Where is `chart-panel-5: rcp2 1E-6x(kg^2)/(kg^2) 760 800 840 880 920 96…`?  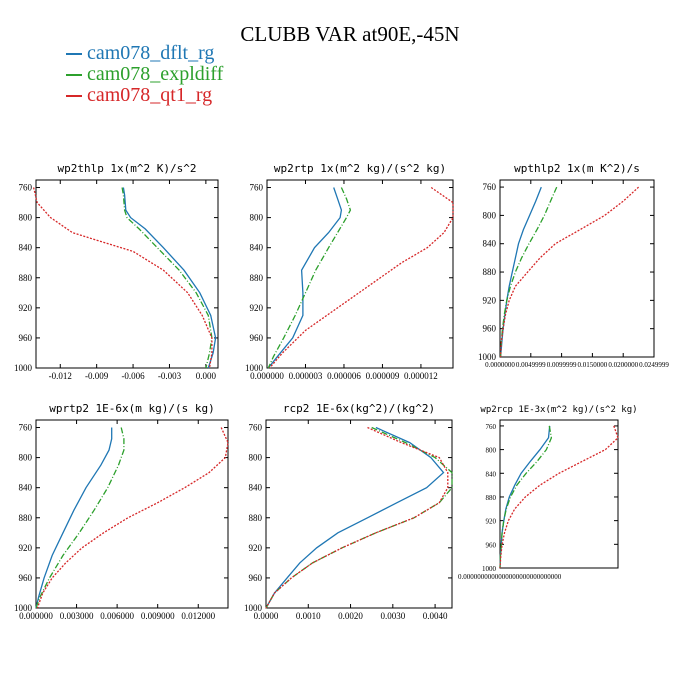
chart-panel-5: rcp2 1E-6x(kg^2)/(kg^2) 760 800 840 880 920 96… is located at coordinates (348, 511).